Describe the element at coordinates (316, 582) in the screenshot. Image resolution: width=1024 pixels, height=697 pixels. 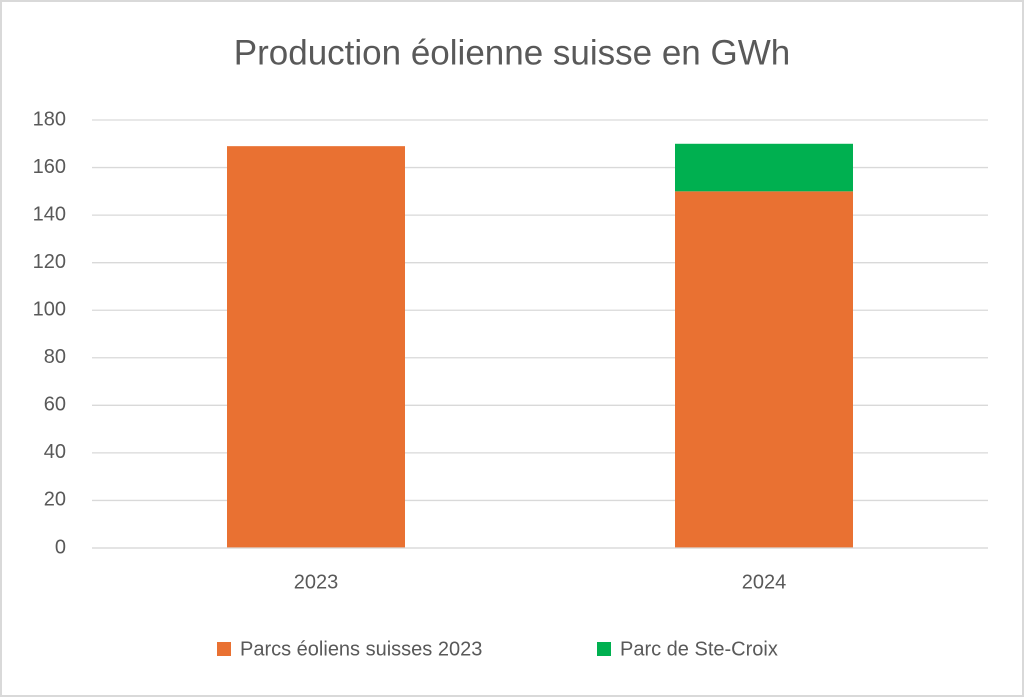
I see `x-tick-label: 2023` at that location.